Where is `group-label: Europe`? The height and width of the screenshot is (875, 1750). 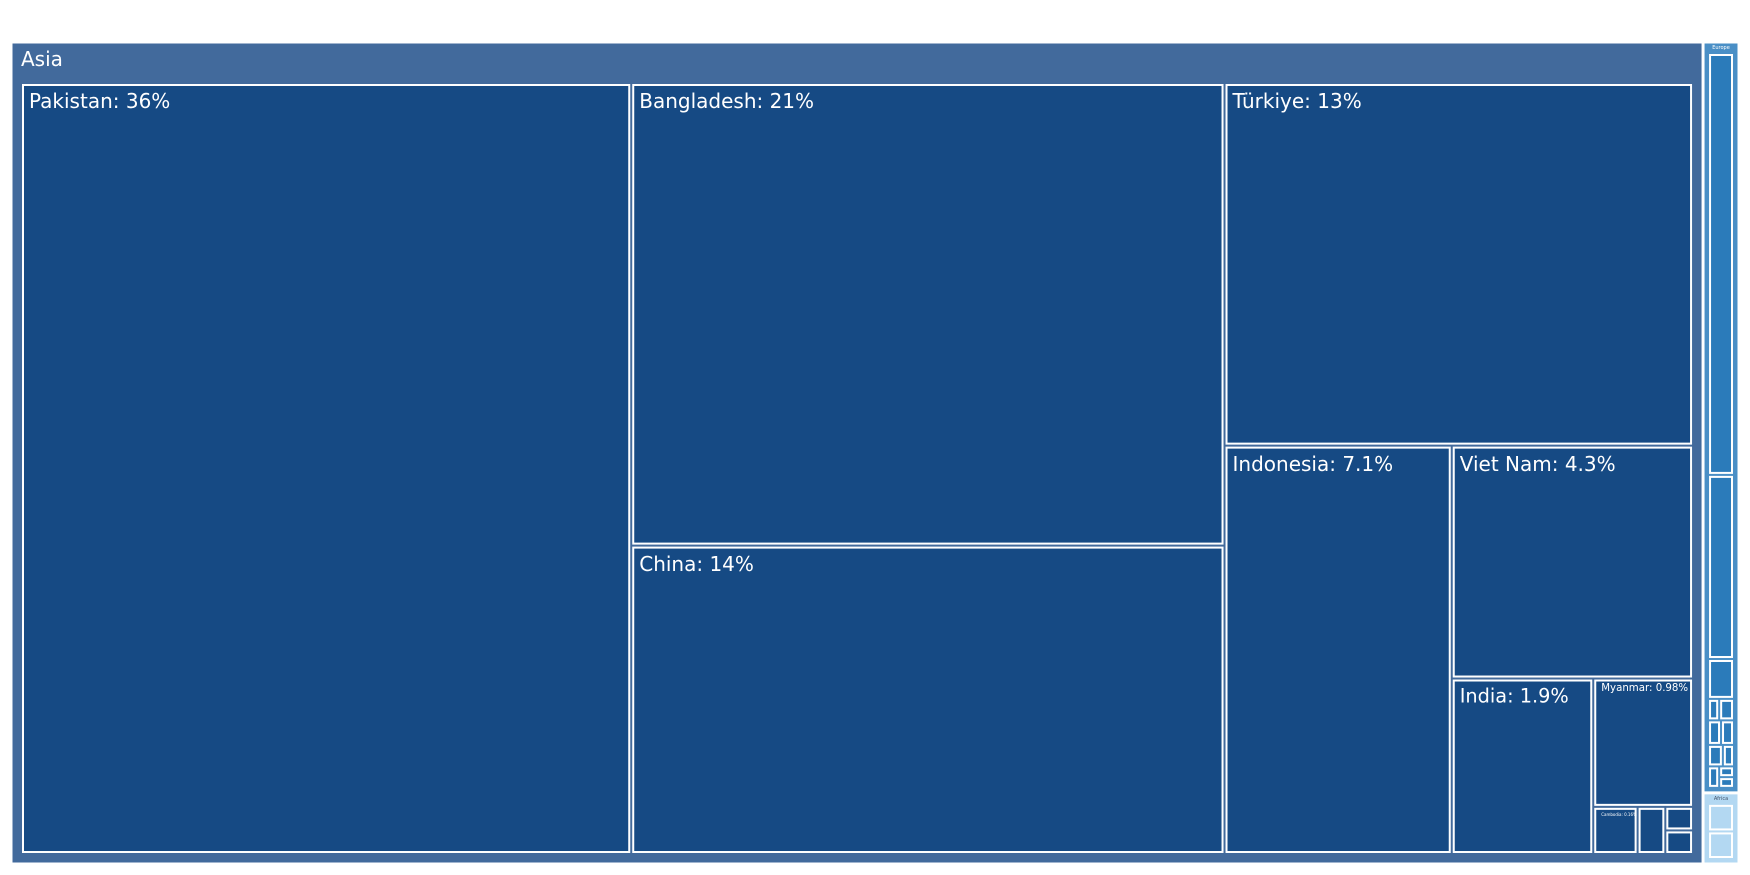 group-label: Europe is located at coordinates (1721, 48).